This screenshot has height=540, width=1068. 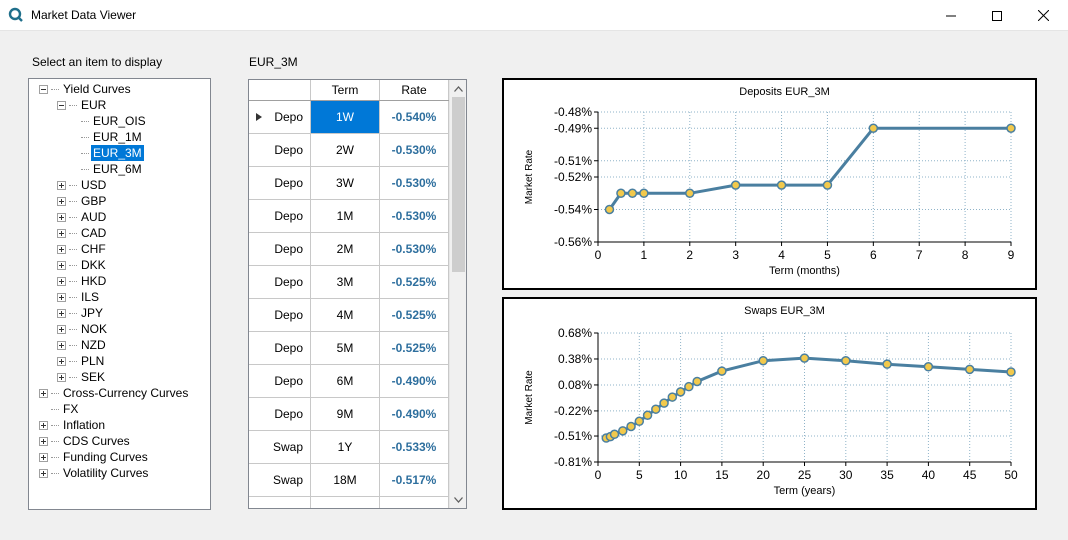 I want to click on tree-item-sek: SEK, so click(x=82, y=377).